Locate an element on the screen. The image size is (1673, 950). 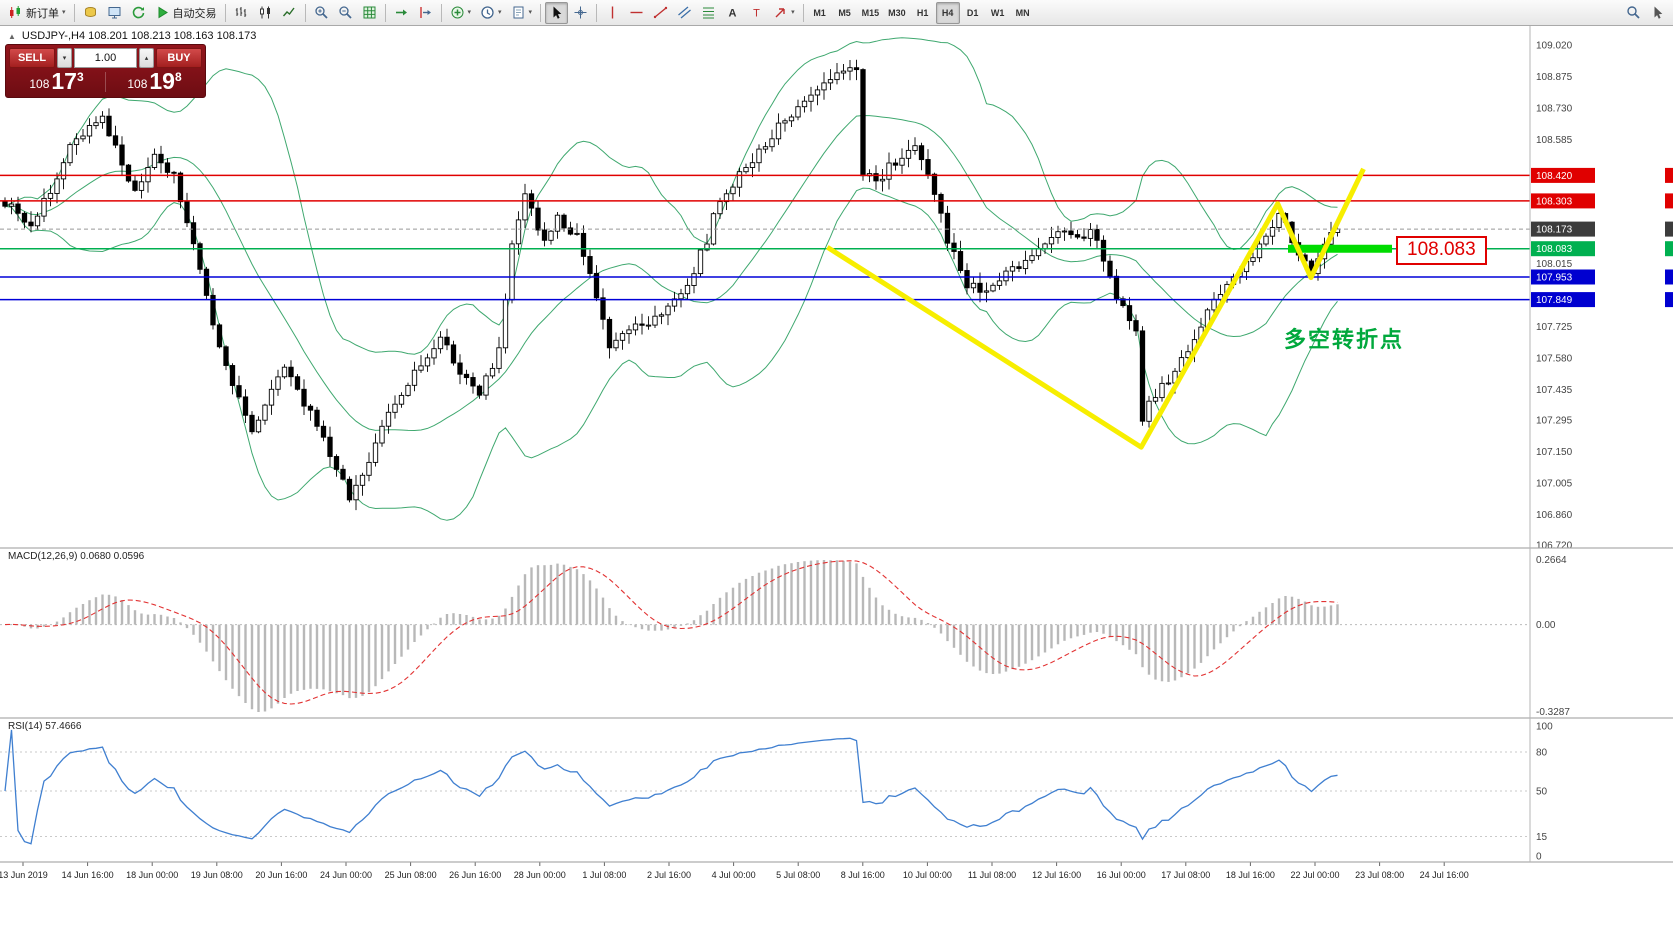
svg-text: 108.015 is located at coordinates (1554, 264).